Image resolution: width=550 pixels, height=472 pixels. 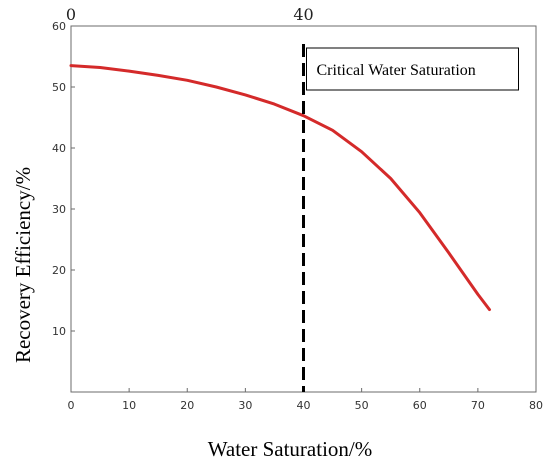 I want to click on top-axis-label: 40, so click(x=303, y=14).